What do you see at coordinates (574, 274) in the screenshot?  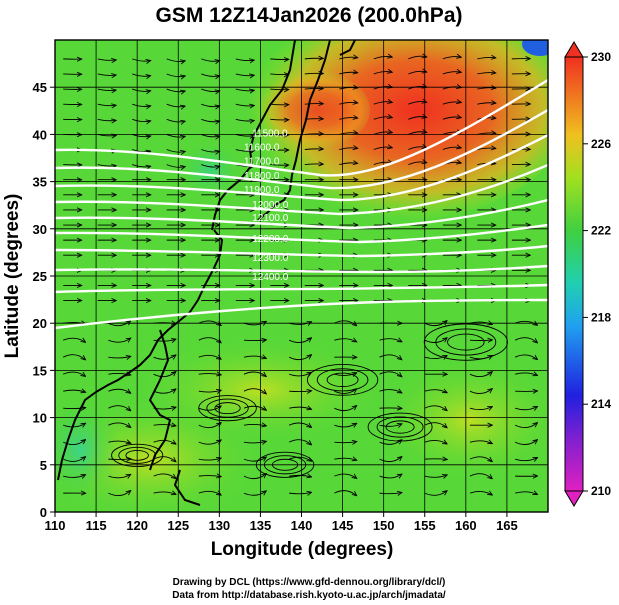 I see `colorbar-gradient` at bounding box center [574, 274].